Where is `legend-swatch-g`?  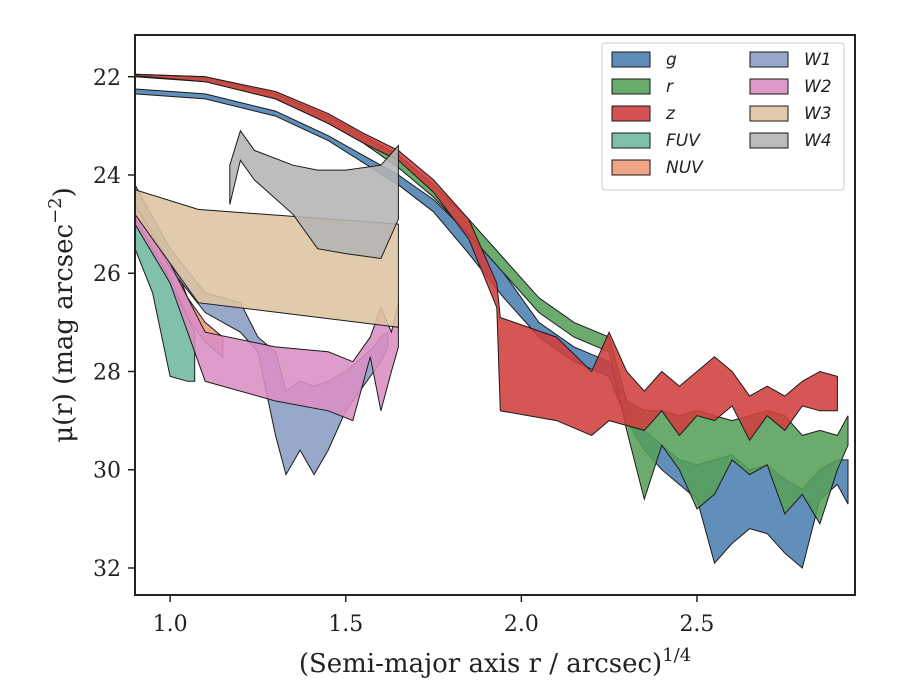 legend-swatch-g is located at coordinates (631, 59).